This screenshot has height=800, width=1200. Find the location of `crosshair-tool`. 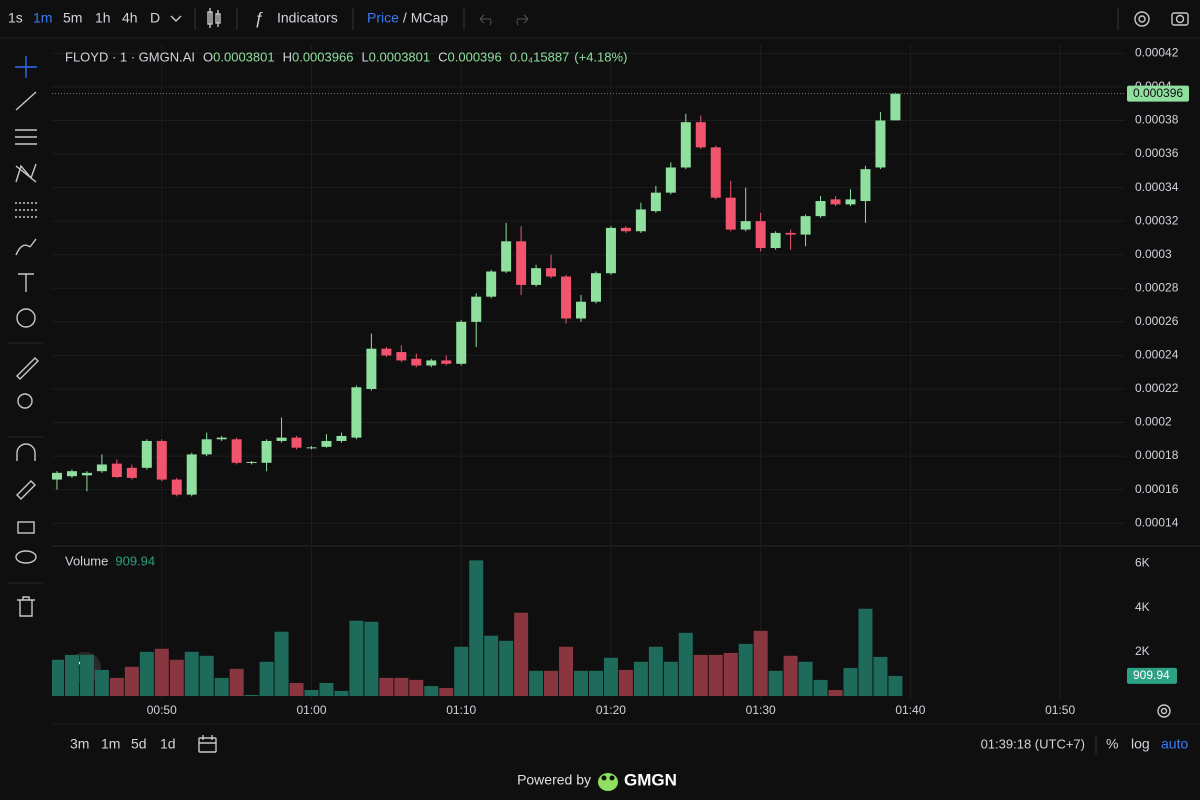

crosshair-tool is located at coordinates (26, 67).